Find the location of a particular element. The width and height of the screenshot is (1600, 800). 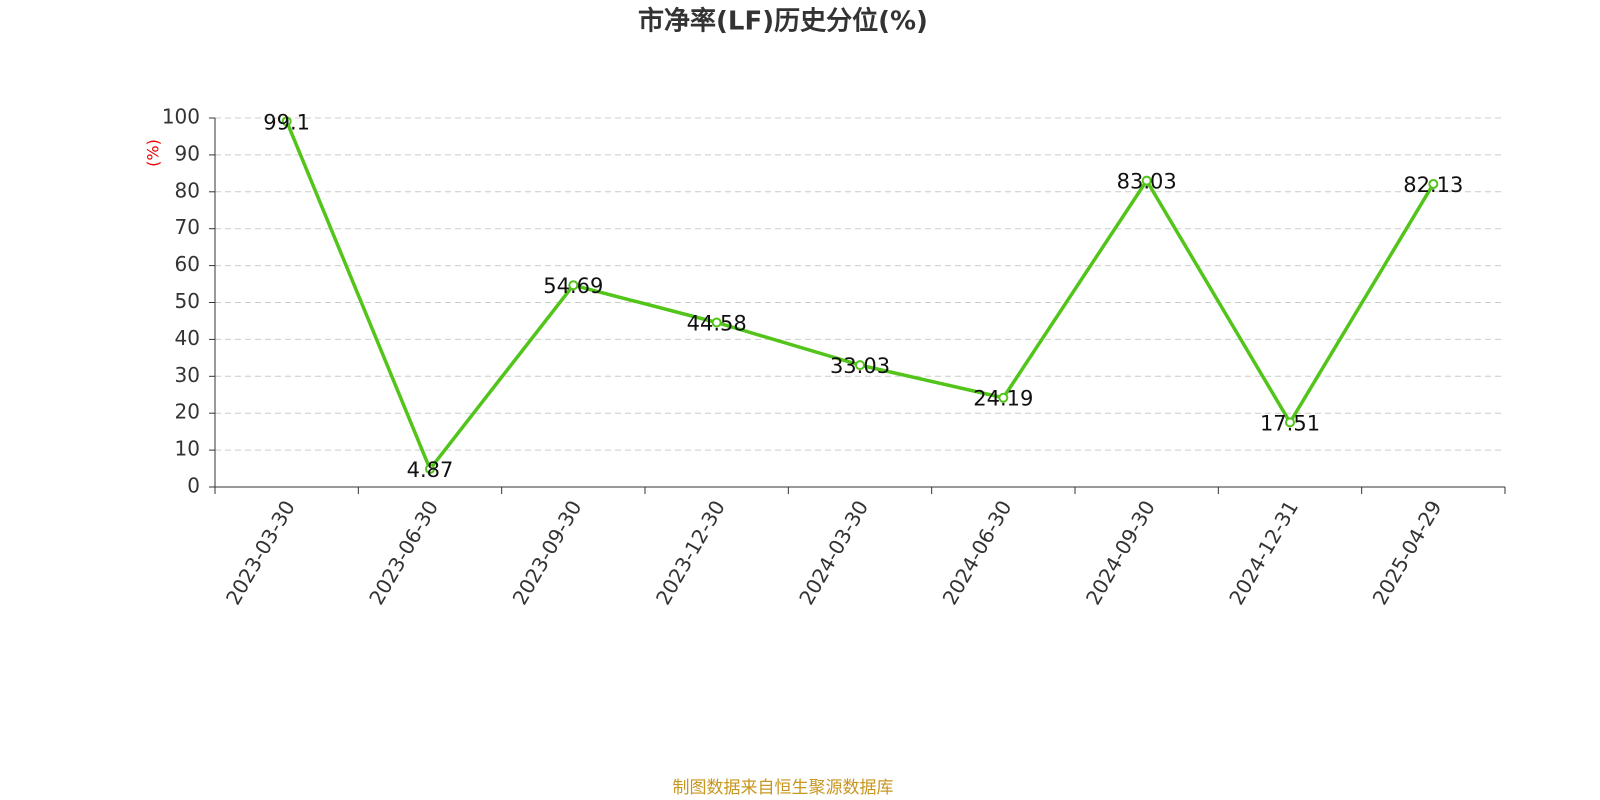

y-tick-label: 40 is located at coordinates (187, 338).